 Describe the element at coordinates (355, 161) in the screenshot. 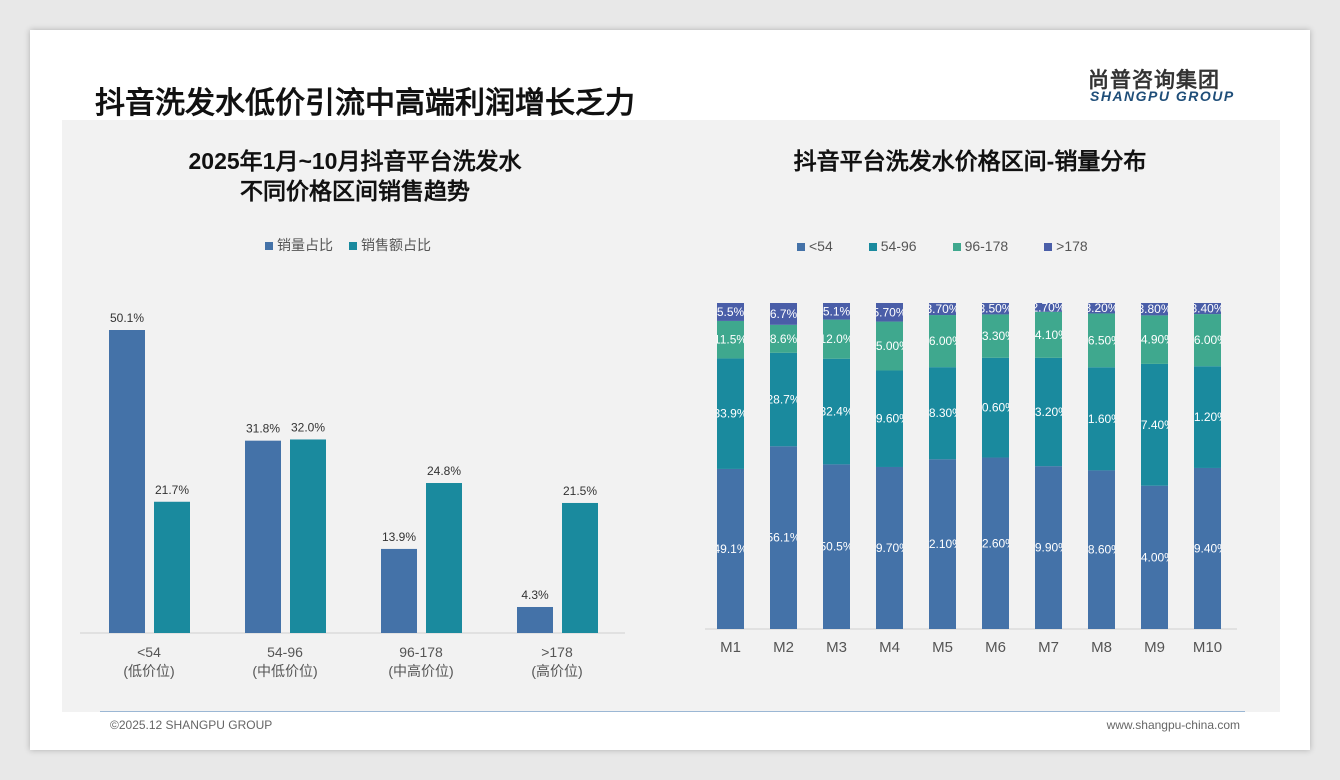

I see `left-title-line1: 2025年1月~10月抖音平台洗发水` at that location.